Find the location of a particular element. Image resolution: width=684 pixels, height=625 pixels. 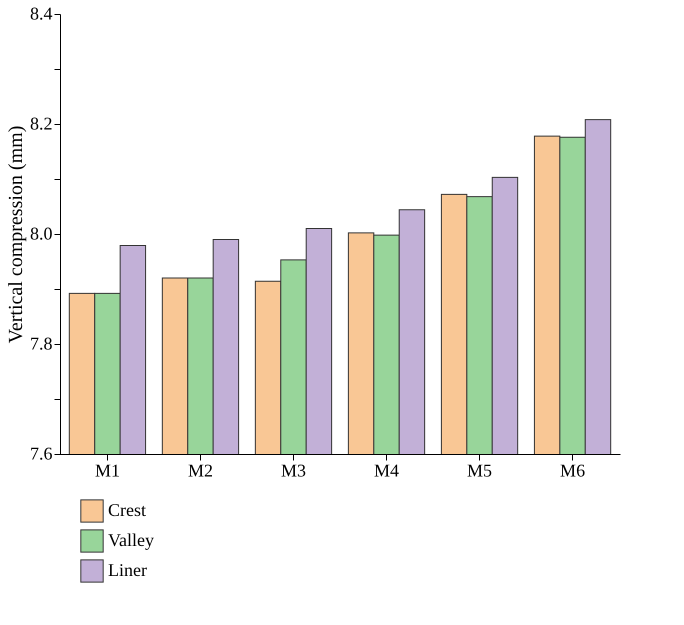

legend-label: Crest is located at coordinates (127, 510).